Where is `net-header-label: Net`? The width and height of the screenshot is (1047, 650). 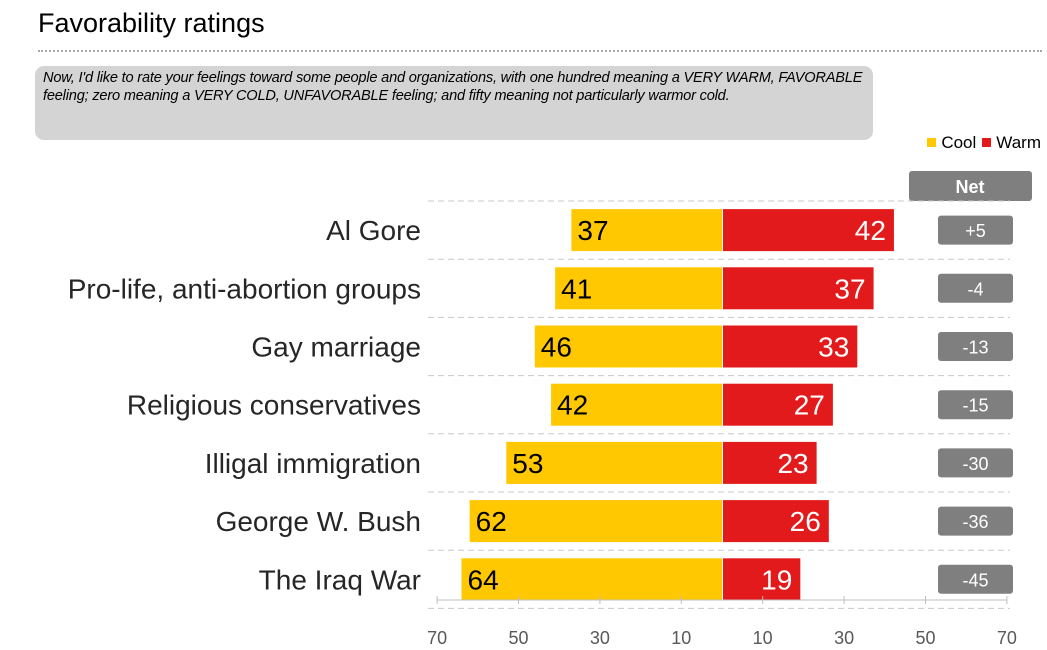 net-header-label: Net is located at coordinates (969, 187).